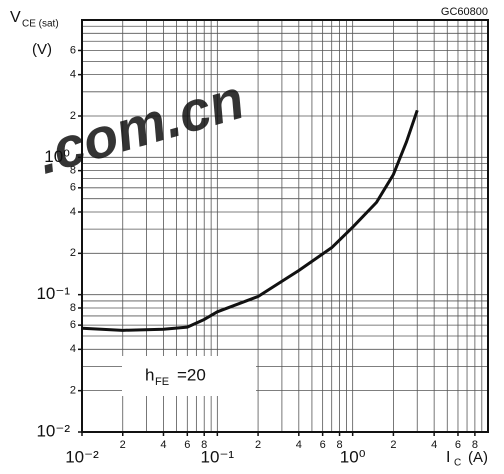  Describe the element at coordinates (478, 457) in the screenshot. I see `x-label-unit: (A)` at that location.